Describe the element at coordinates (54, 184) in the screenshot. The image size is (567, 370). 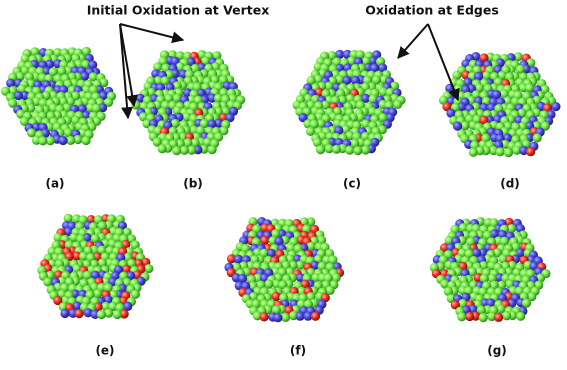
I see `panel-label: (a)` at that location.